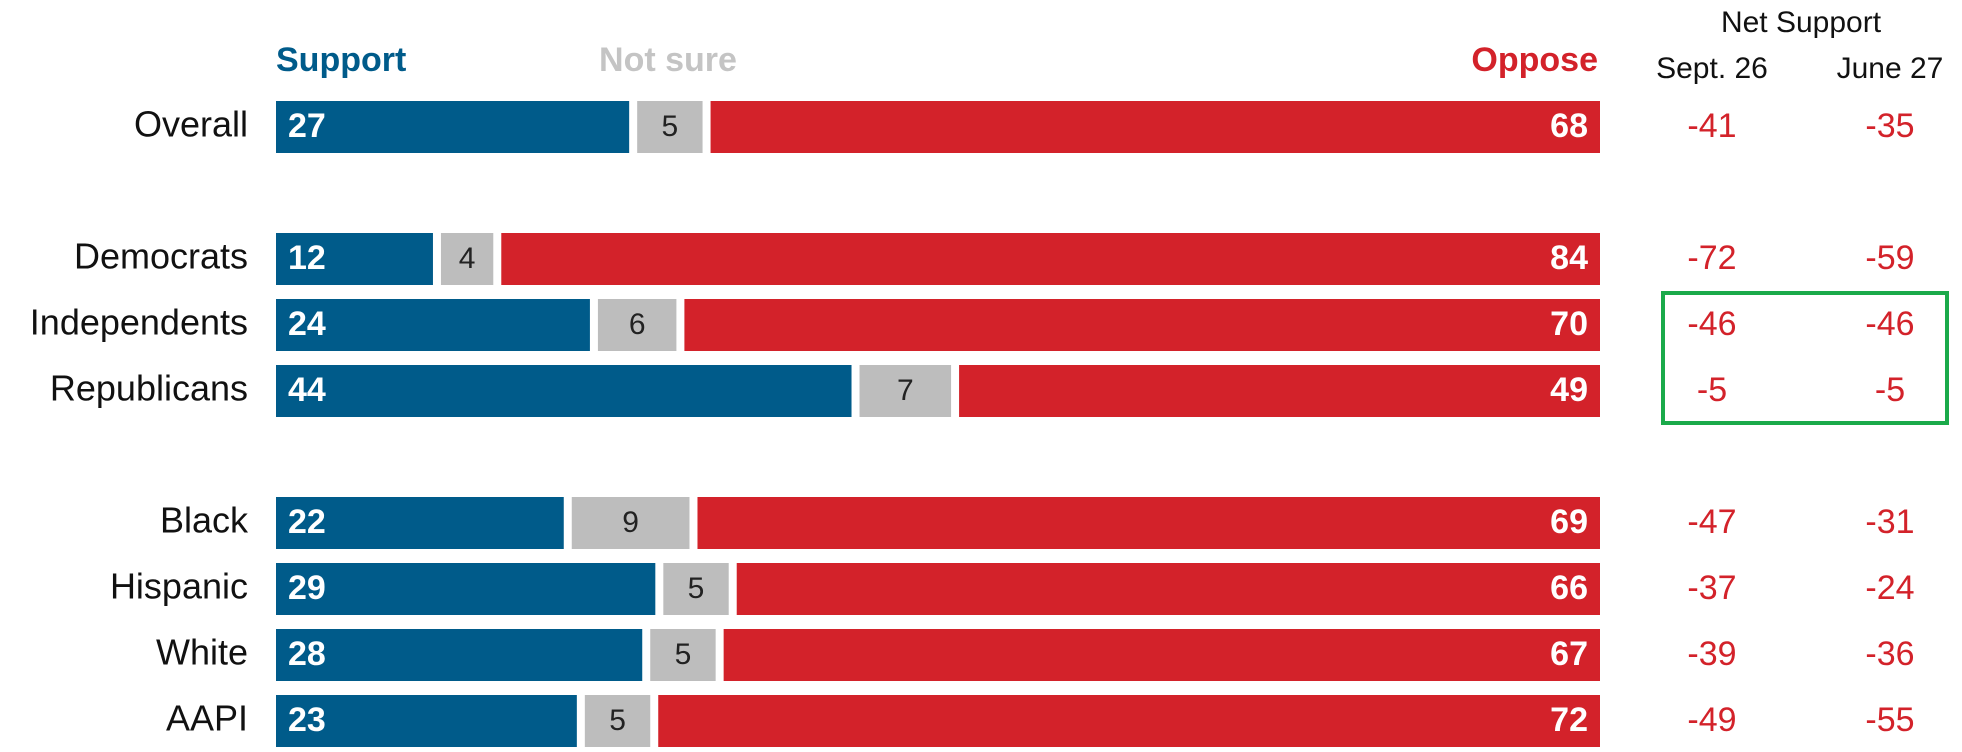  I want to click on value-support-aapi: 23, so click(307, 720).